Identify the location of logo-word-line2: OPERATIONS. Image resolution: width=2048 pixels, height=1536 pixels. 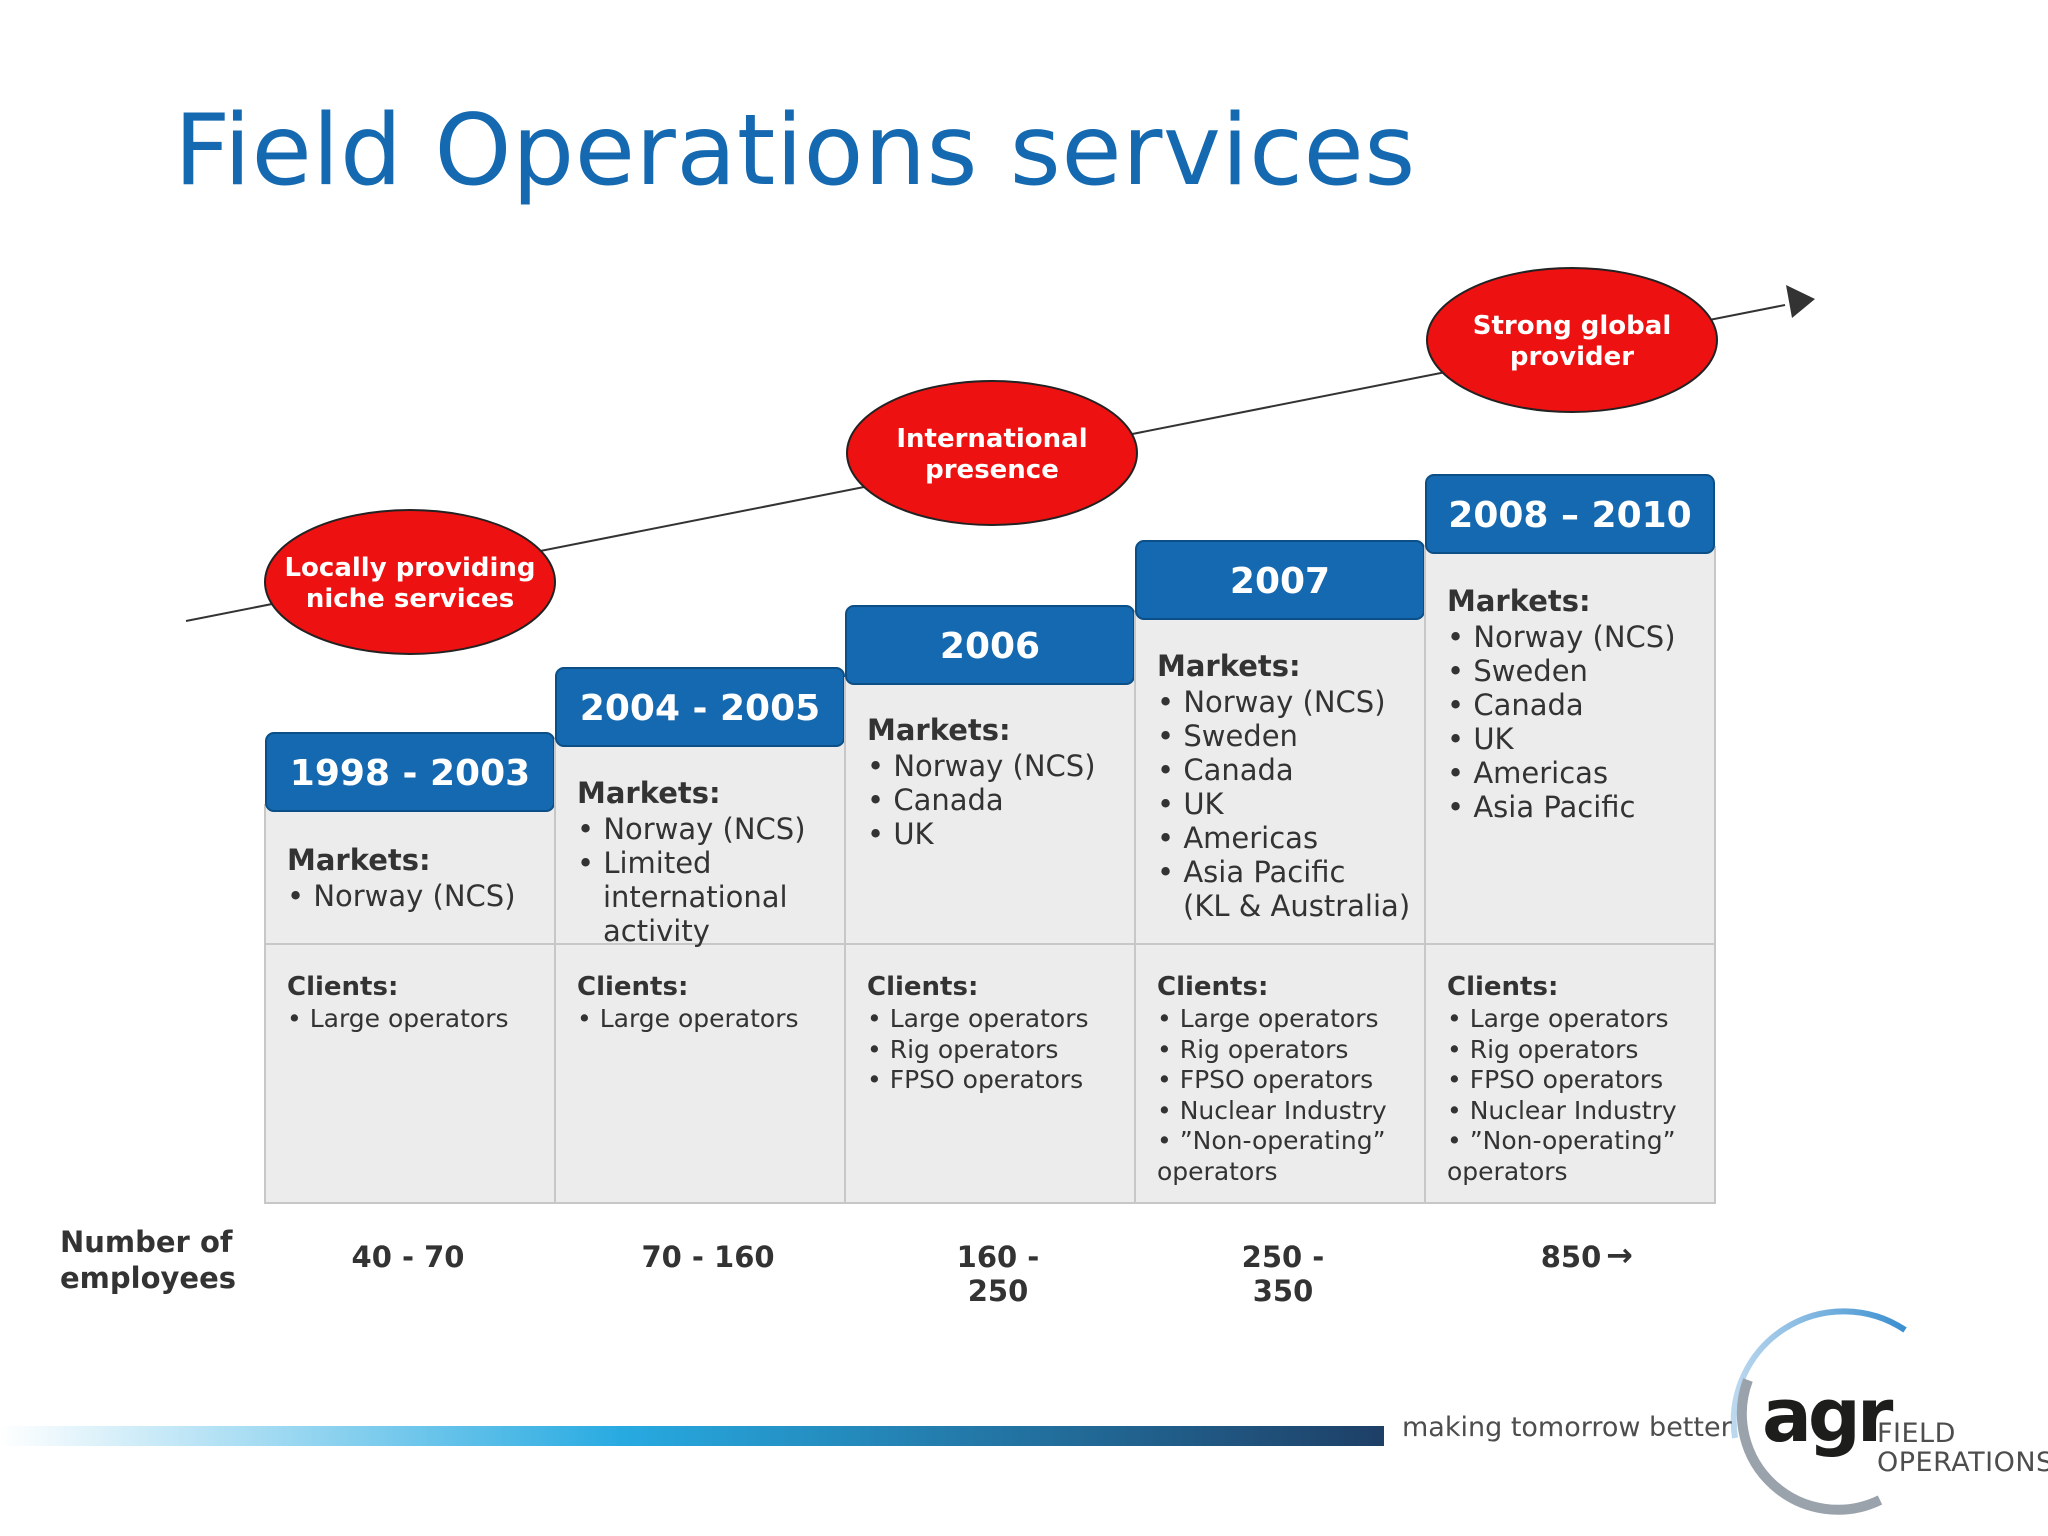
(1962, 1462).